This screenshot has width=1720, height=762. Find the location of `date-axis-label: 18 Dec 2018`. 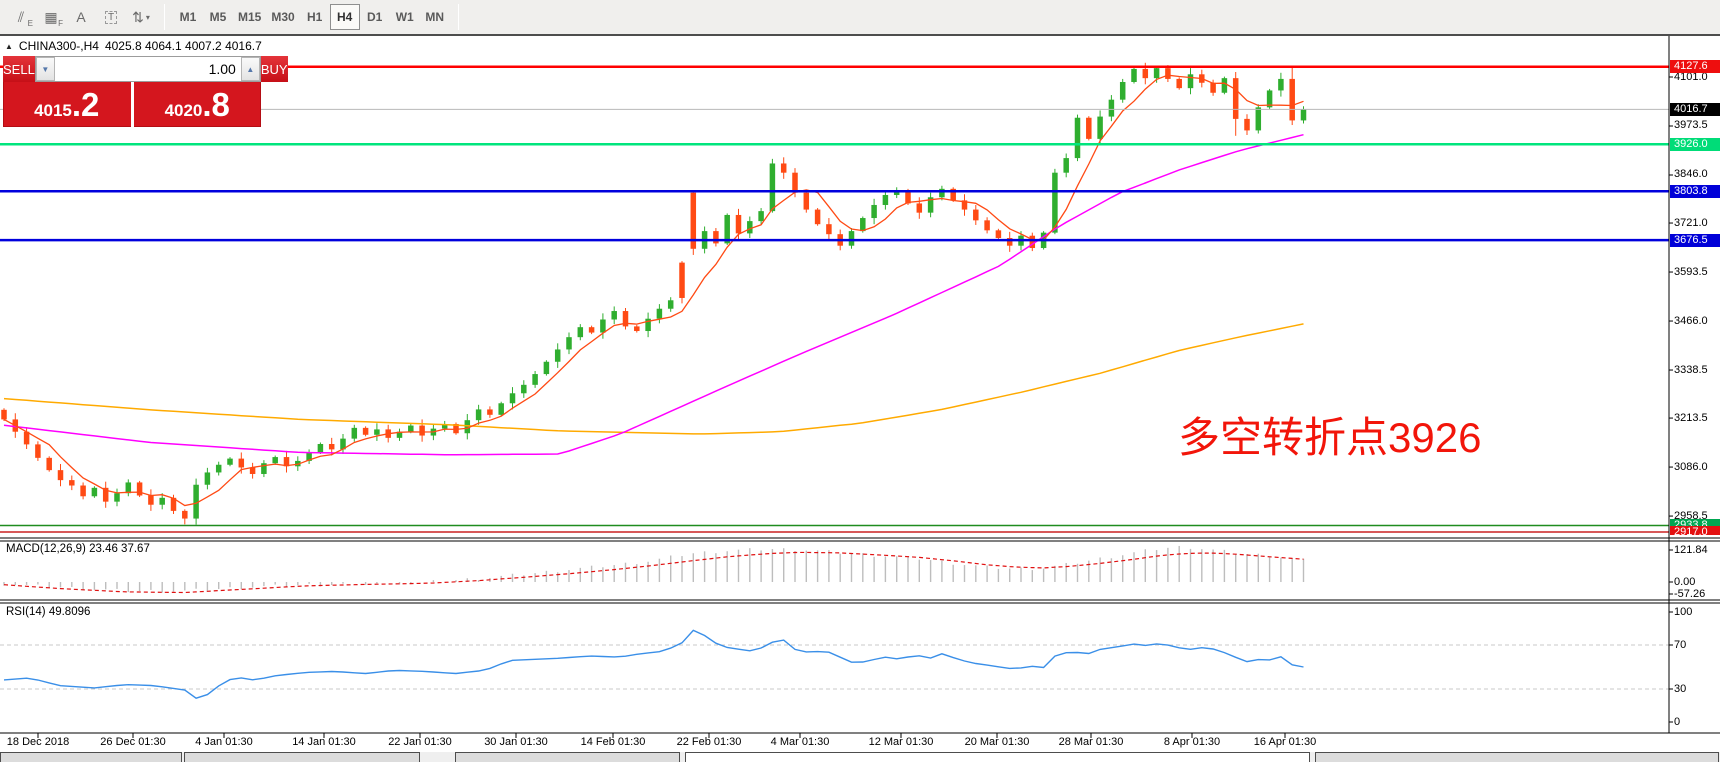

date-axis-label: 18 Dec 2018 is located at coordinates (38, 742).